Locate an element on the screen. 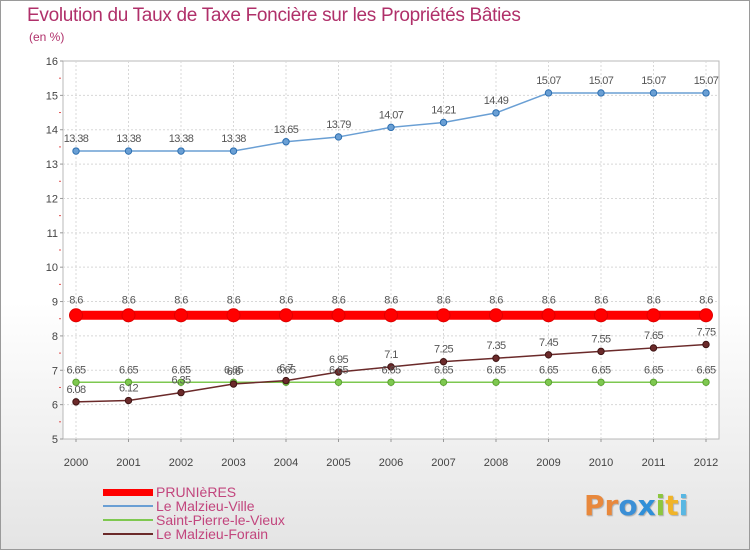 The width and height of the screenshot is (750, 550). proxiti-logo: Proxiti is located at coordinates (636, 505).